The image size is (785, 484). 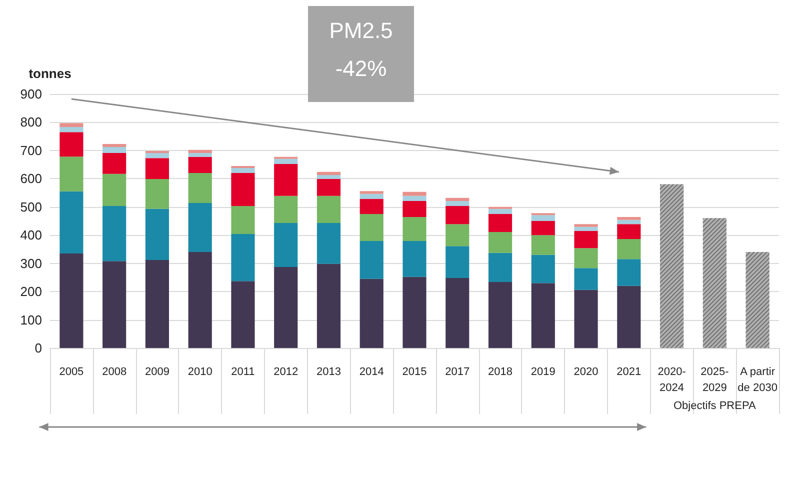 What do you see at coordinates (31, 292) in the screenshot?
I see `y-tick-label: 200` at bounding box center [31, 292].